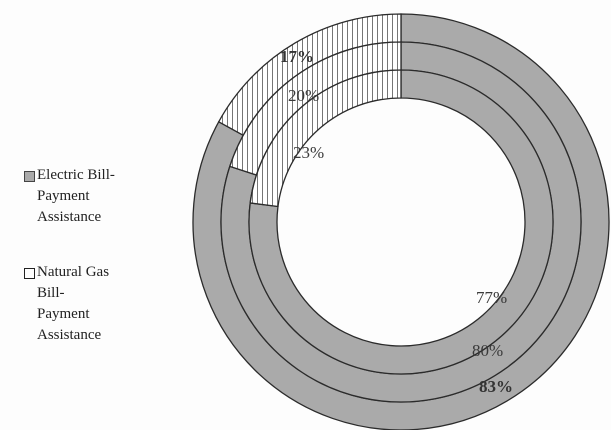 Image resolution: width=611 pixels, height=430 pixels. What do you see at coordinates (325, 138) in the screenshot?
I see `ring-inner-gas-segment` at bounding box center [325, 138].